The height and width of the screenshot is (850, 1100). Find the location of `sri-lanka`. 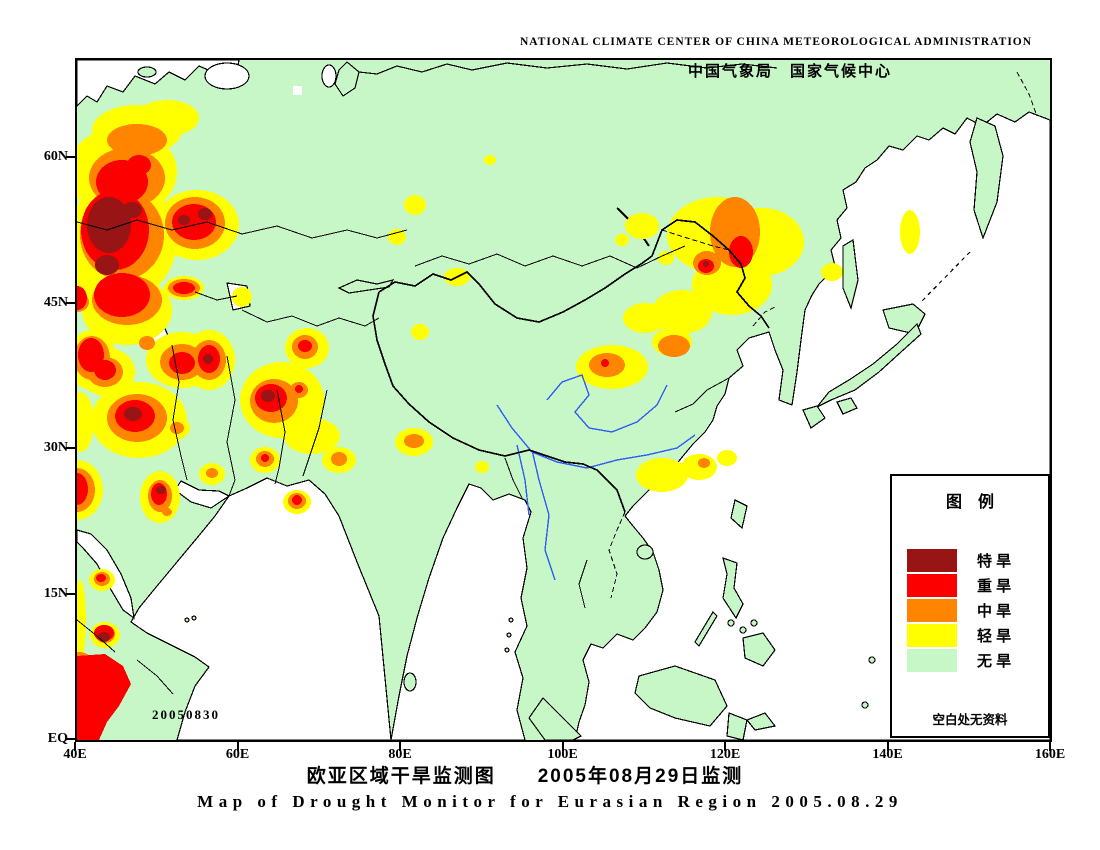

sri-lanka is located at coordinates (410, 682).